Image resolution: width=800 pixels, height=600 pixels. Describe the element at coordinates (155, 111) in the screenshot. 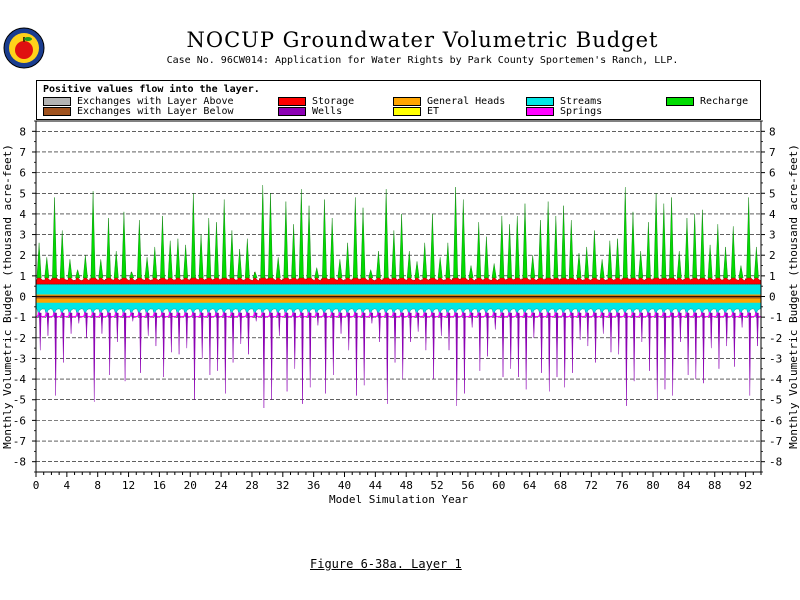

I see `legend-label: Exchanges with Layer Below` at that location.